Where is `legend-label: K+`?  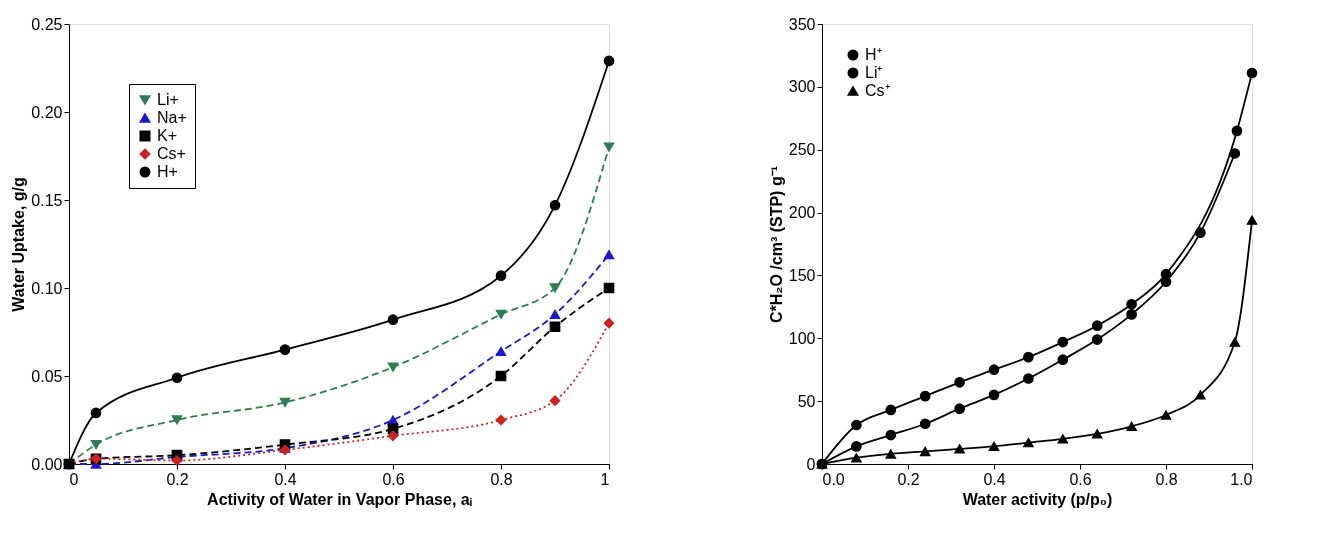
legend-label: K+ is located at coordinates (167, 135).